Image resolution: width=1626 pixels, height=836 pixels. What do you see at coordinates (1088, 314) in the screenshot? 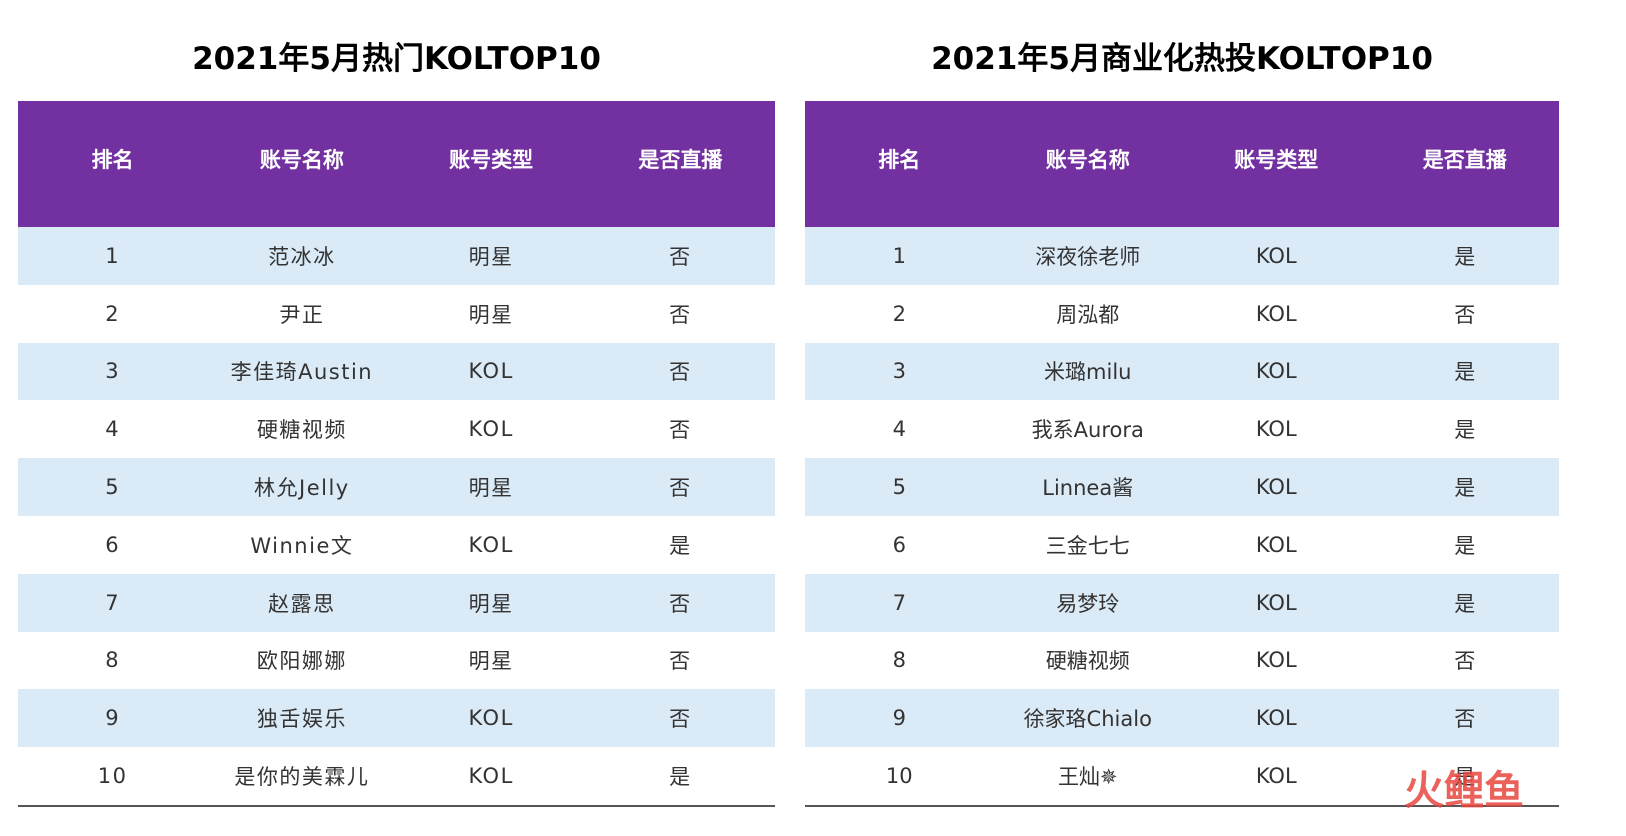
I see `account-name-cell: 周泓都` at bounding box center [1088, 314].